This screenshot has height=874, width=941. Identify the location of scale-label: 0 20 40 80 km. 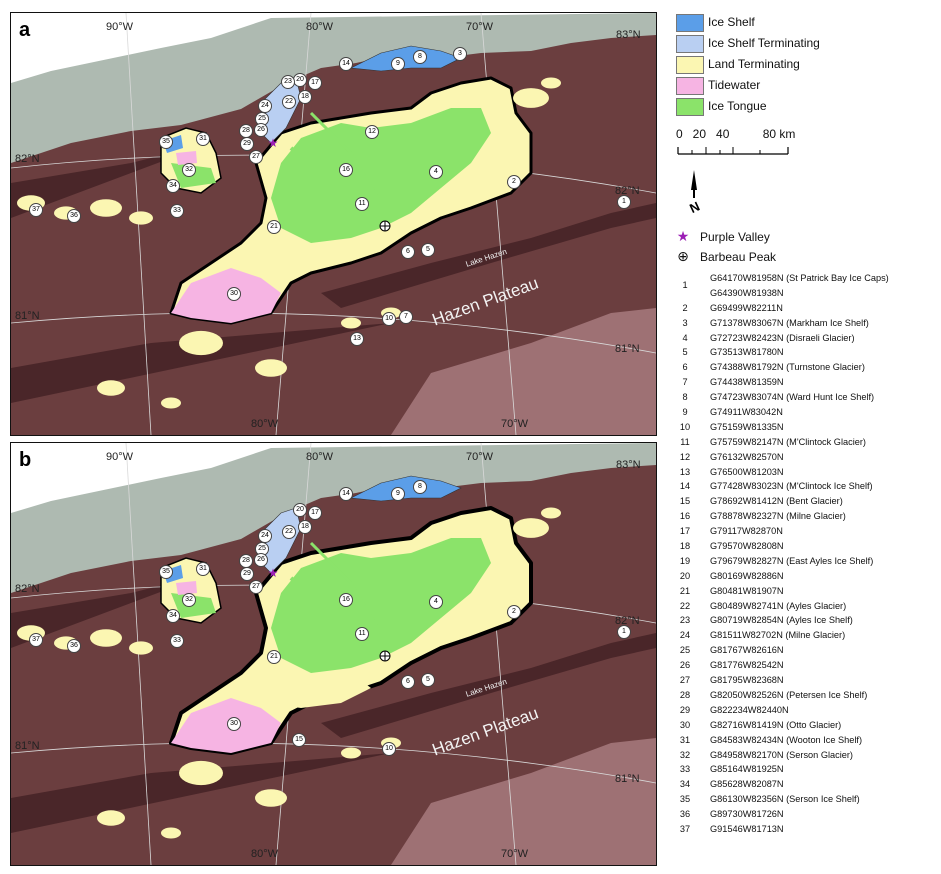
(736, 134).